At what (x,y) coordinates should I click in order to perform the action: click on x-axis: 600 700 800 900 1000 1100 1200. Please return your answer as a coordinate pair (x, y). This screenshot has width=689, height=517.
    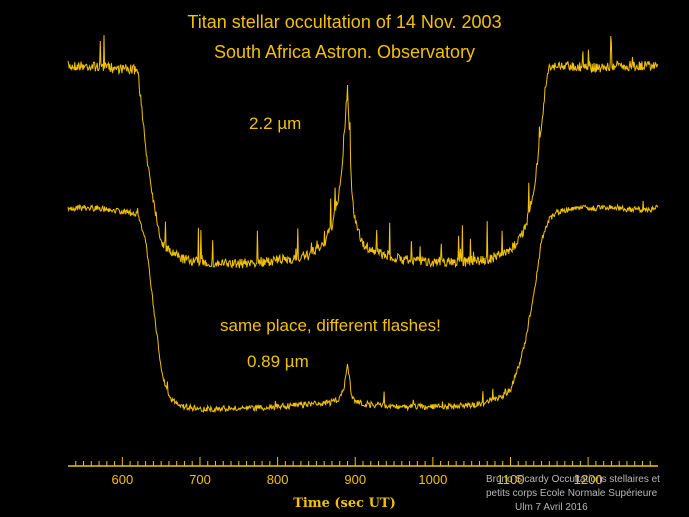
    Looking at the image, I should click on (363, 472).